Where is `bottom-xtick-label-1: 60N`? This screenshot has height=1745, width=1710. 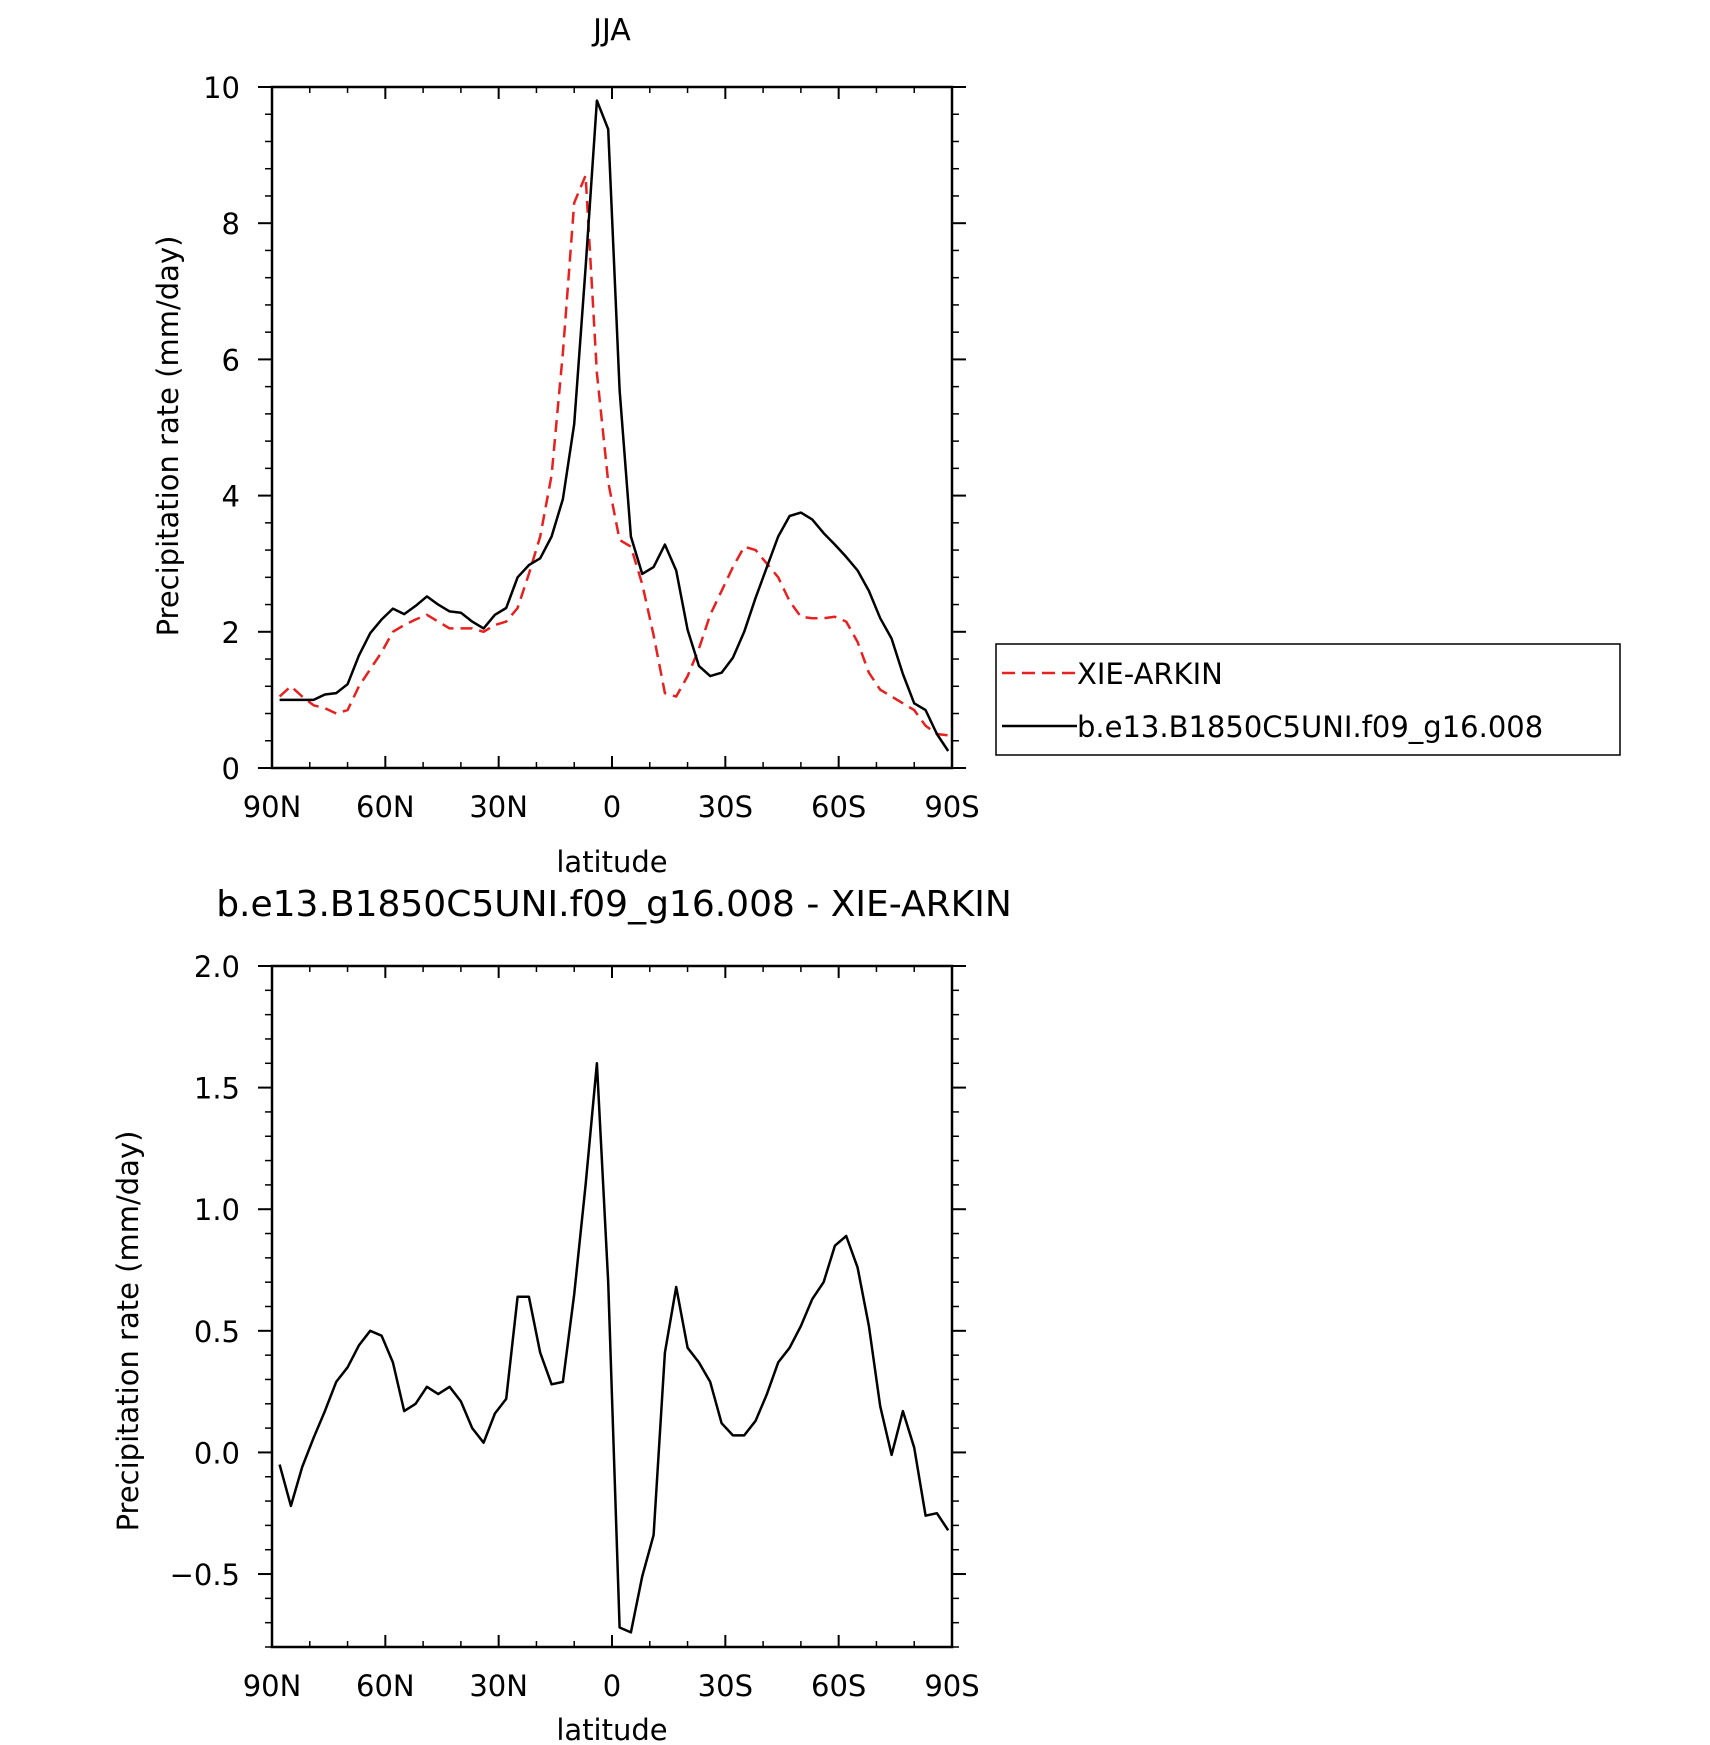
bottom-xtick-label-1: 60N is located at coordinates (385, 1686).